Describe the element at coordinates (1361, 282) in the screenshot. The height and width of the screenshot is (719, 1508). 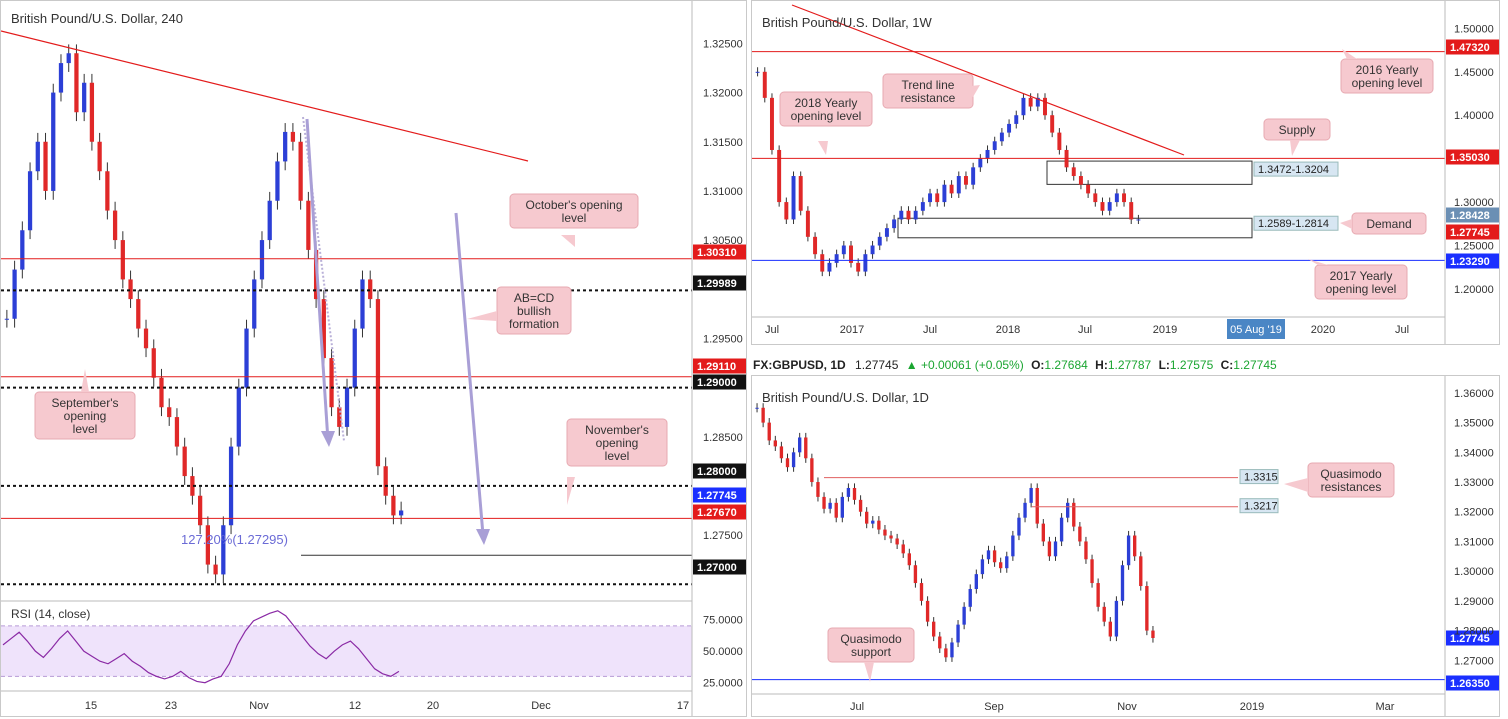
I see `yearly-2017-callout-box` at that location.